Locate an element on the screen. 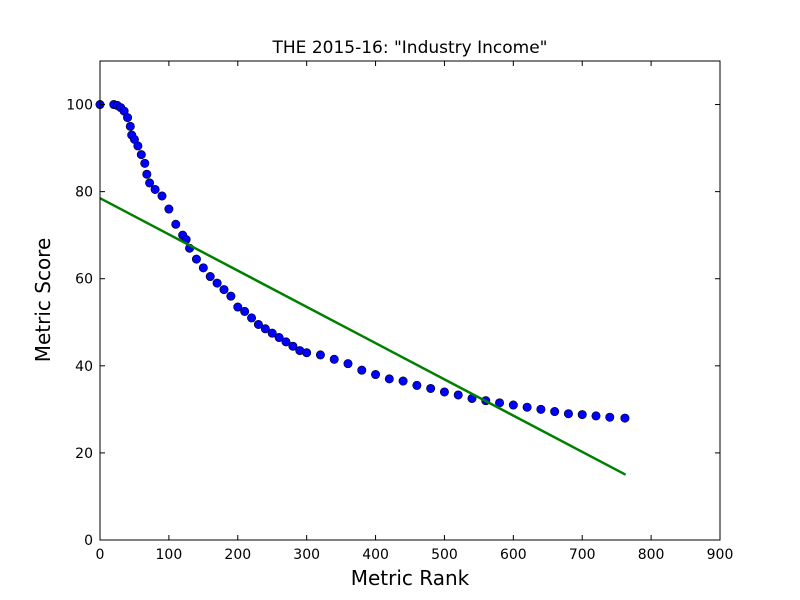  x-axis-label: Metric Rank is located at coordinates (410, 578).